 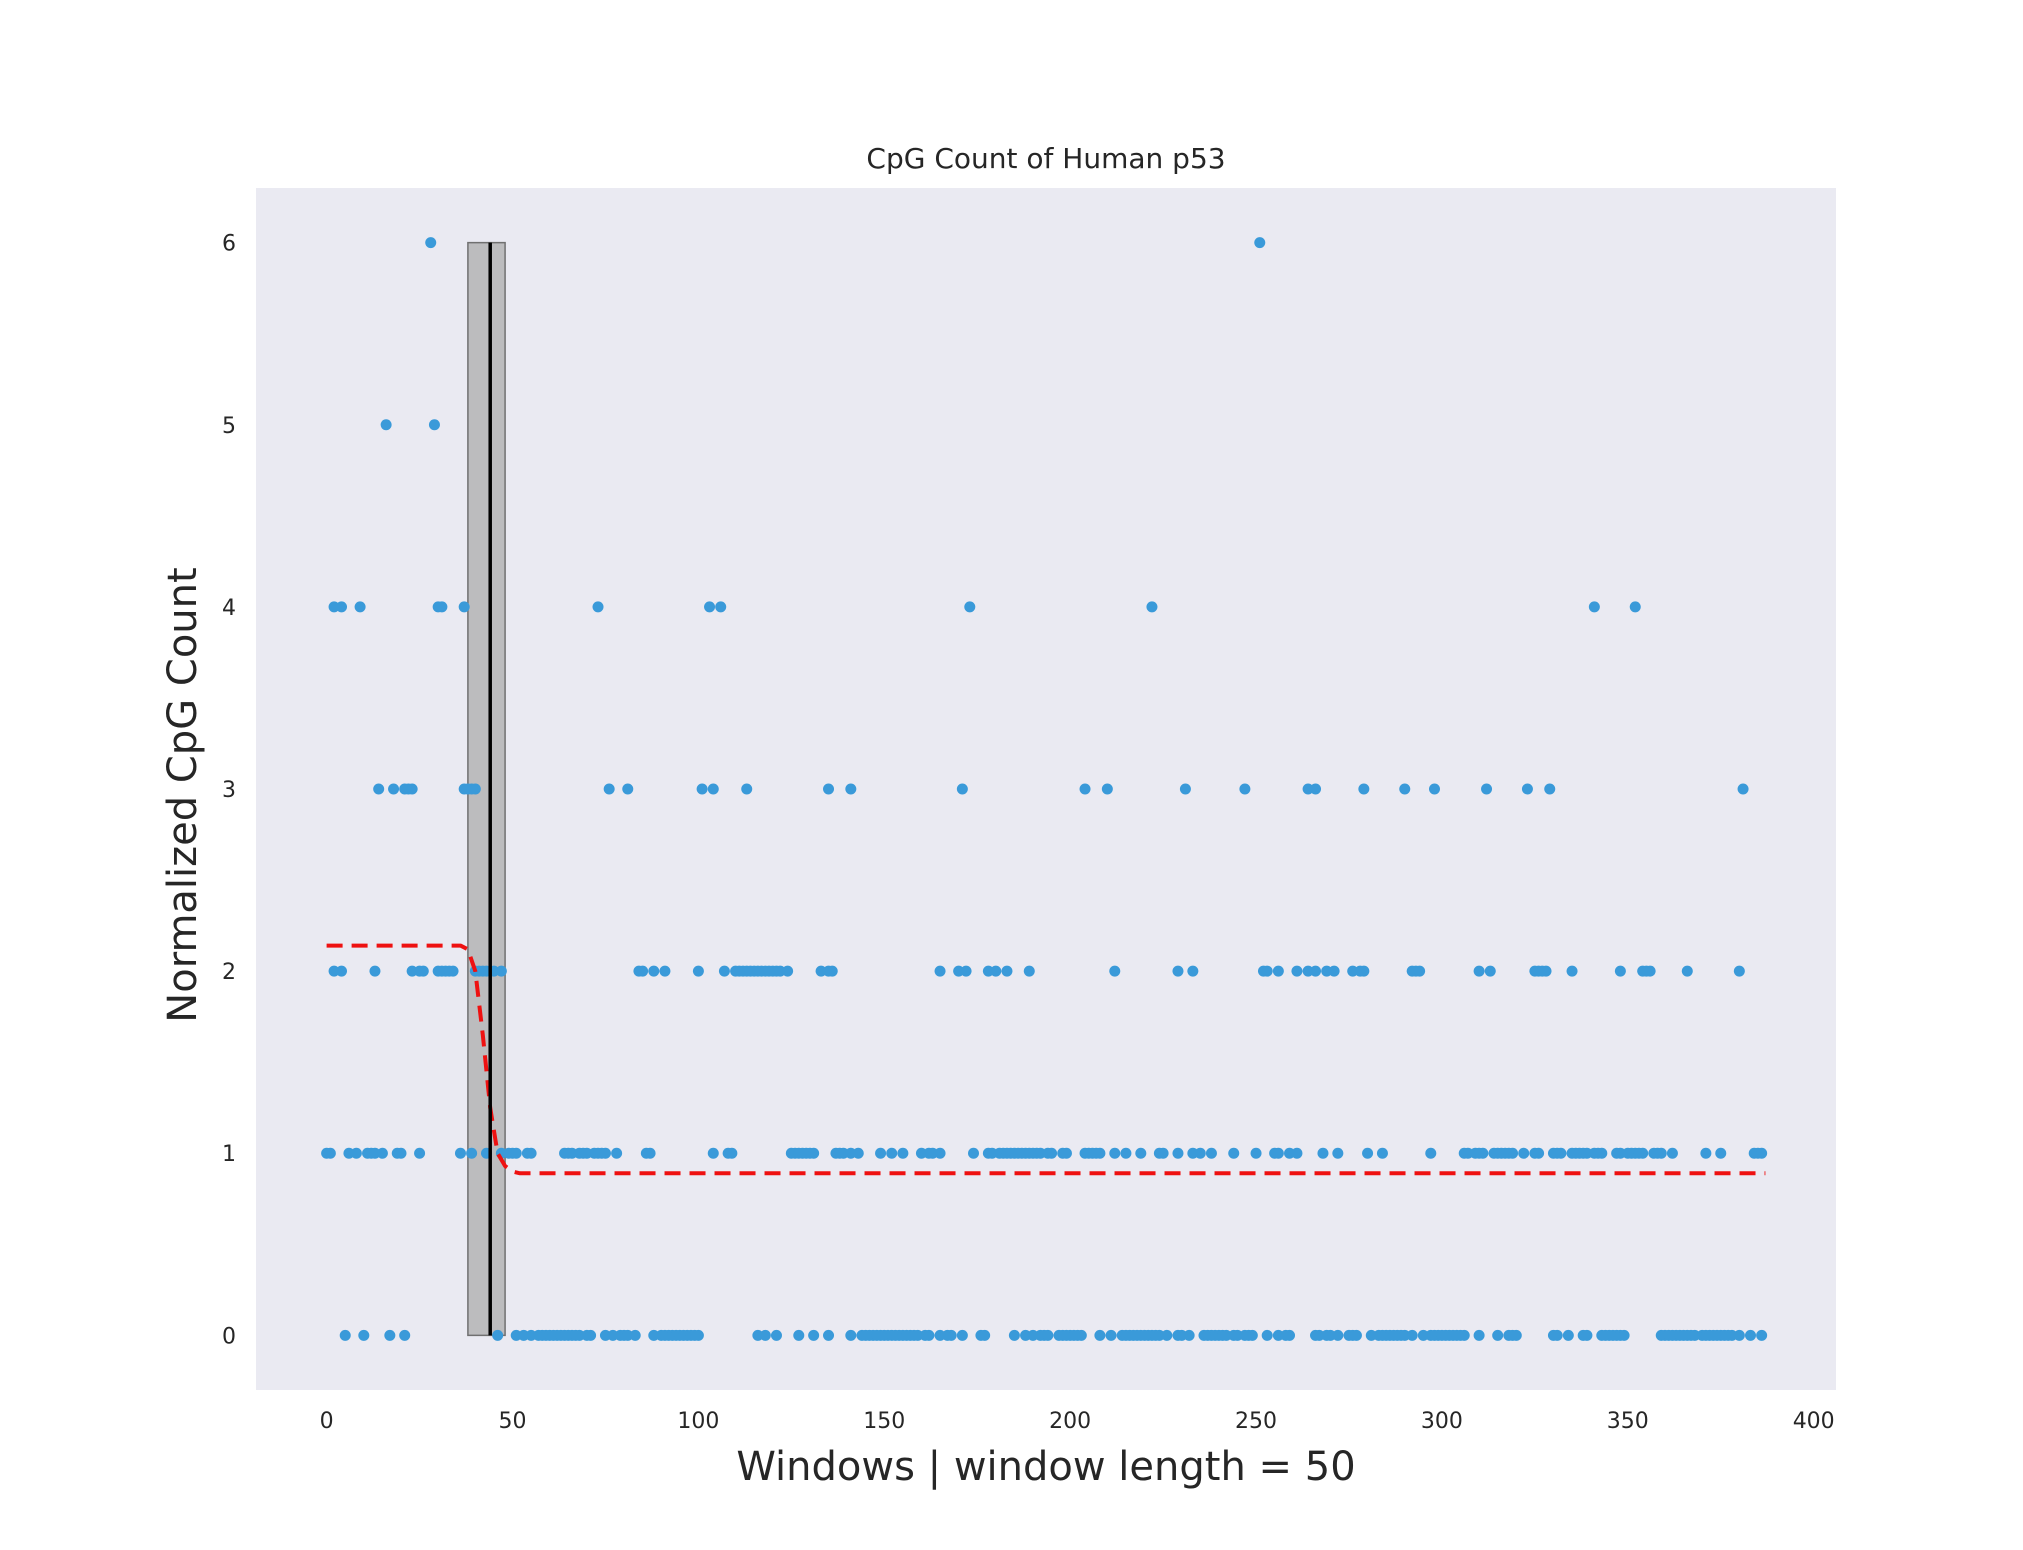 What do you see at coordinates (229, 426) in the screenshot?
I see `y-tick-label: 5` at bounding box center [229, 426].